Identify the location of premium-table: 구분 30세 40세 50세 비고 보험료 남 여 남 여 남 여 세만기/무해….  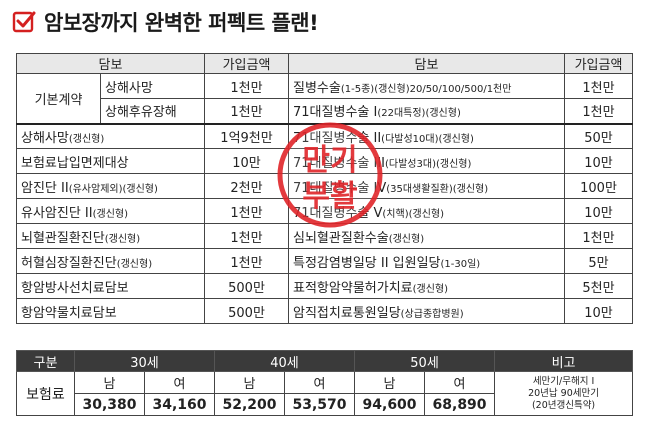
(325, 383).